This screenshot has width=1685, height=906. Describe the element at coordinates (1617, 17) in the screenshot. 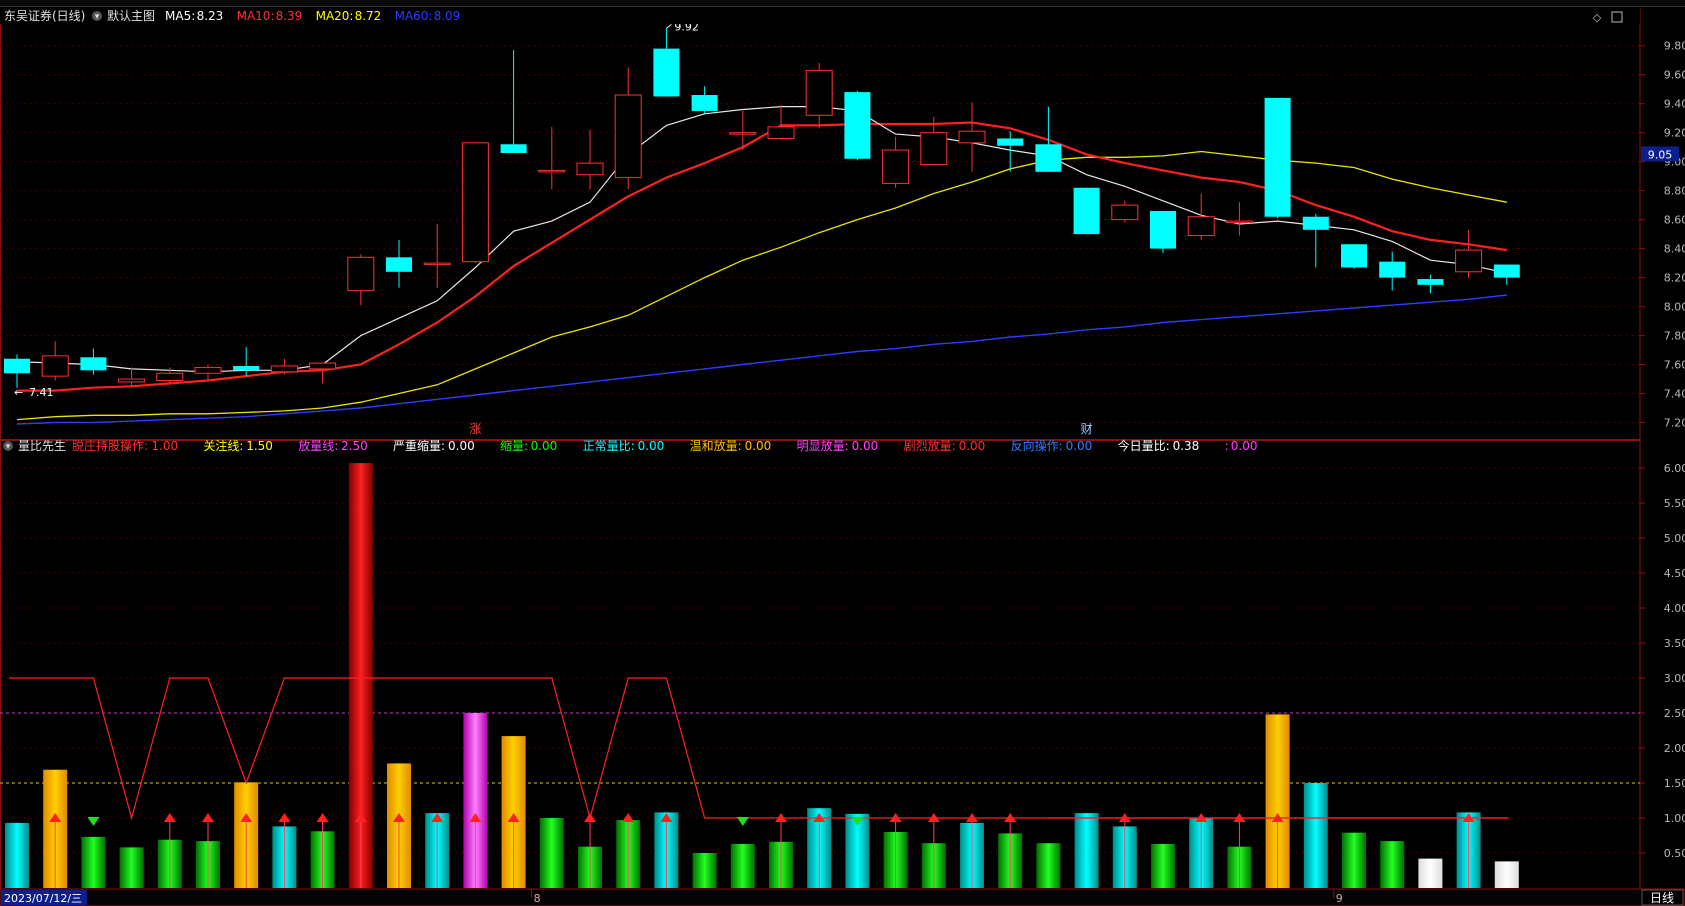

I see `maximize-icon` at that location.